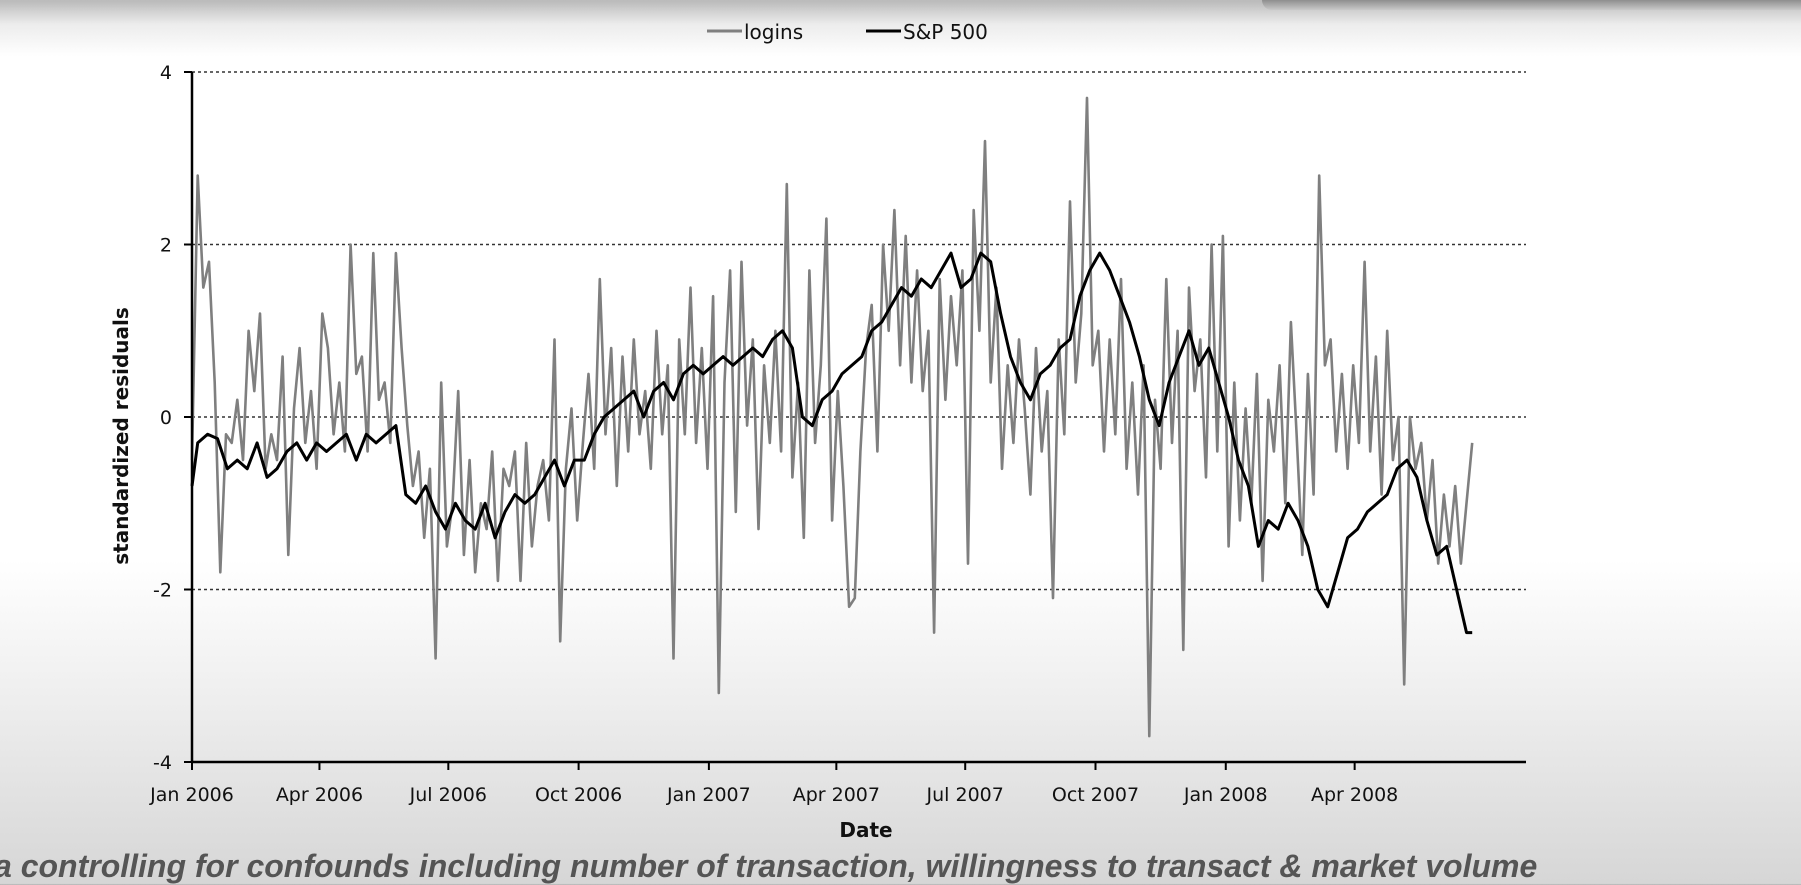  Describe the element at coordinates (162, 591) in the screenshot. I see `y-tick-label: -2` at that location.